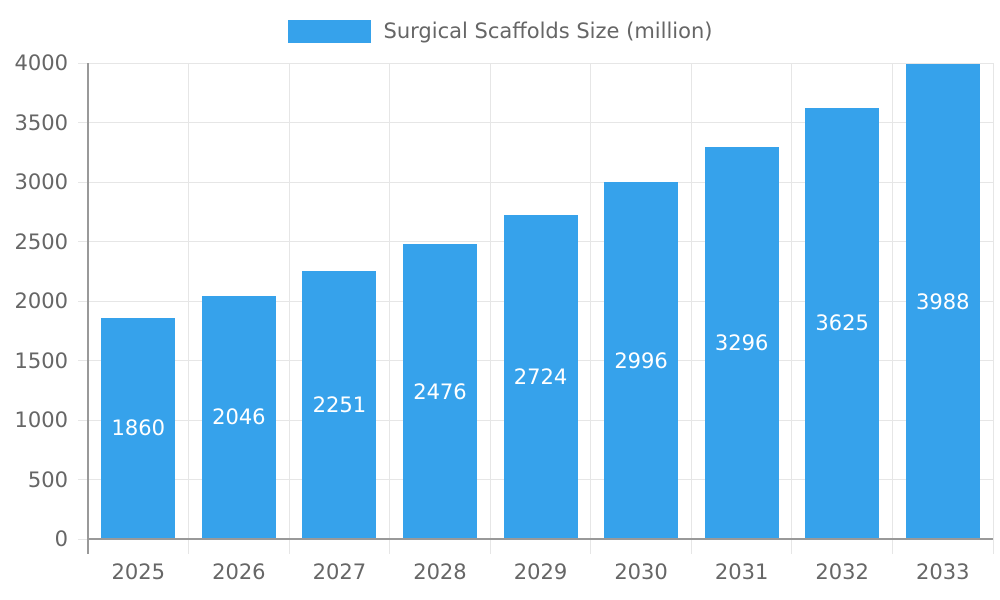  Describe the element at coordinates (540, 539) in the screenshot. I see `x-axis-line` at that location.